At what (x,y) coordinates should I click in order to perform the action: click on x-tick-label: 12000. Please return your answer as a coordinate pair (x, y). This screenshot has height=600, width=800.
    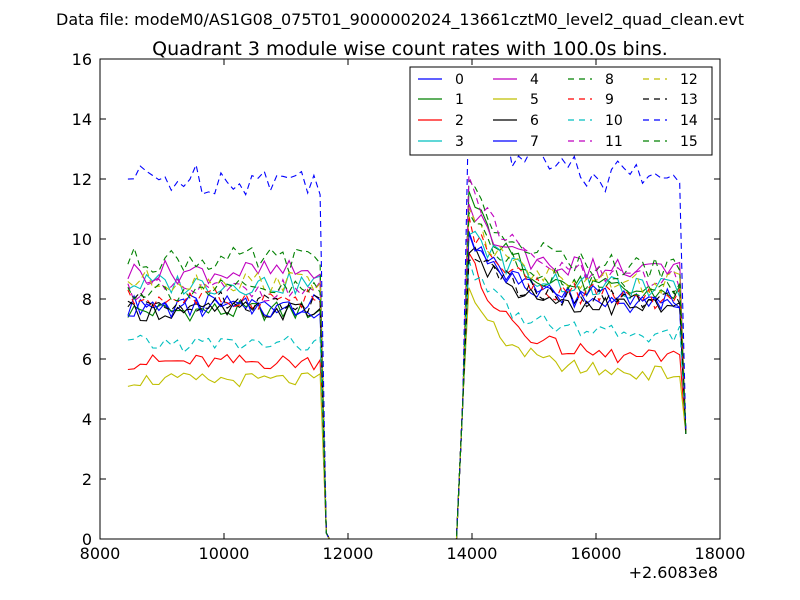
    Looking at the image, I should click on (348, 553).